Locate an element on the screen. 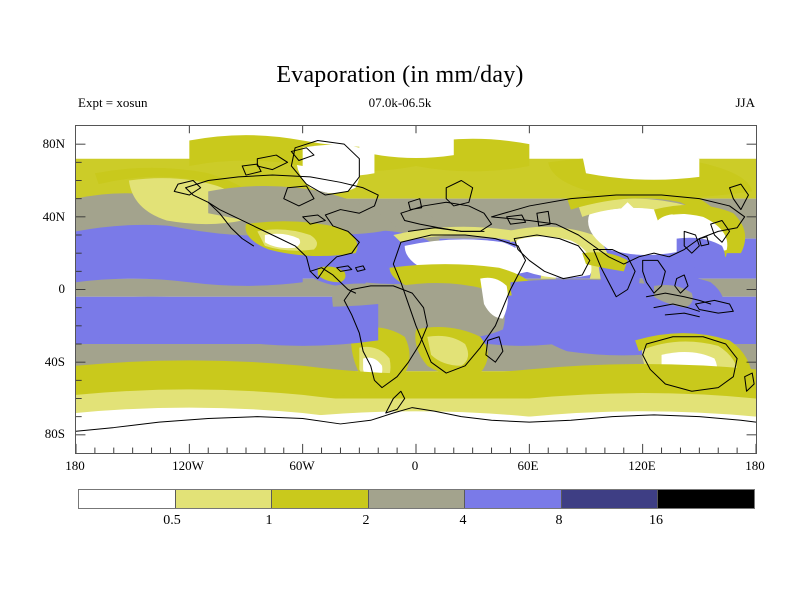 The image size is (800, 600). ytick-label-40n: 40N is located at coordinates (53, 216).